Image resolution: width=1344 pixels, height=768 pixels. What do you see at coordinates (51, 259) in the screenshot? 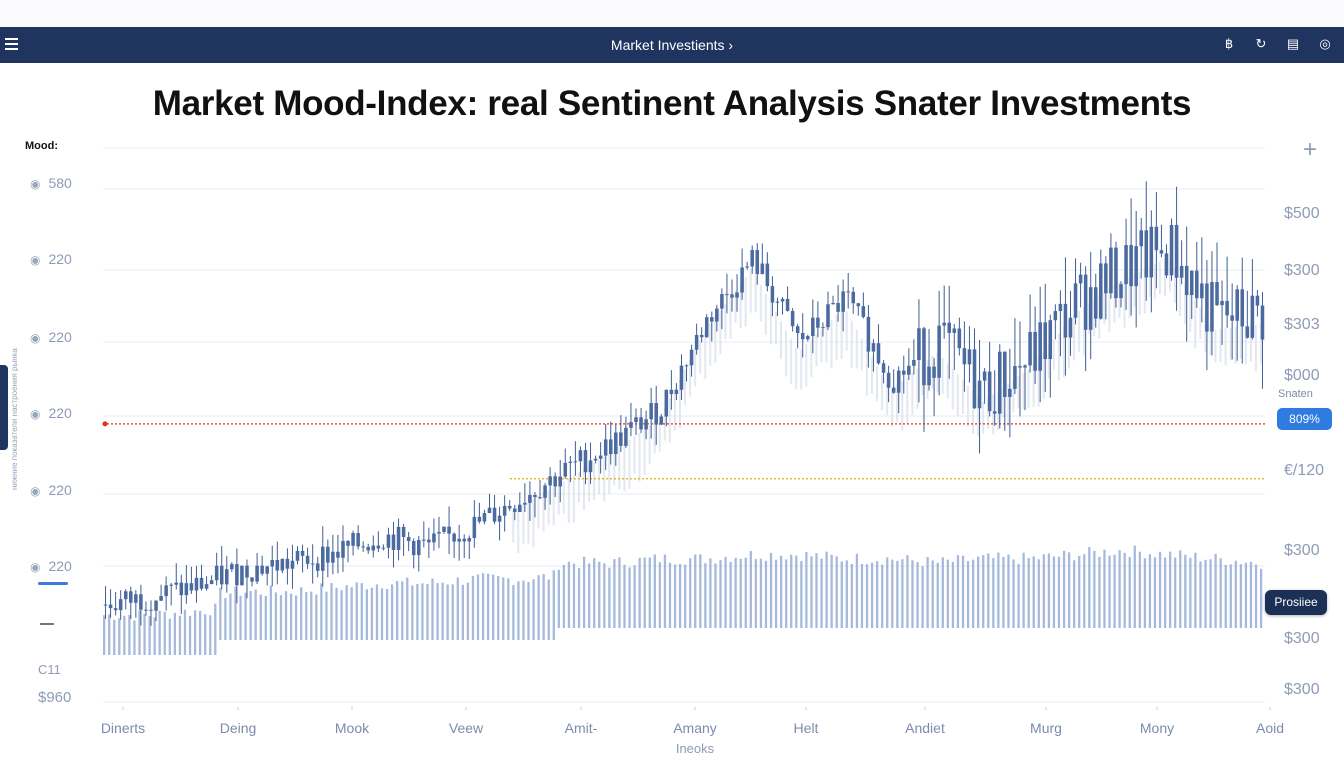
I see `y-tick-left: ◉ 220` at bounding box center [51, 259].